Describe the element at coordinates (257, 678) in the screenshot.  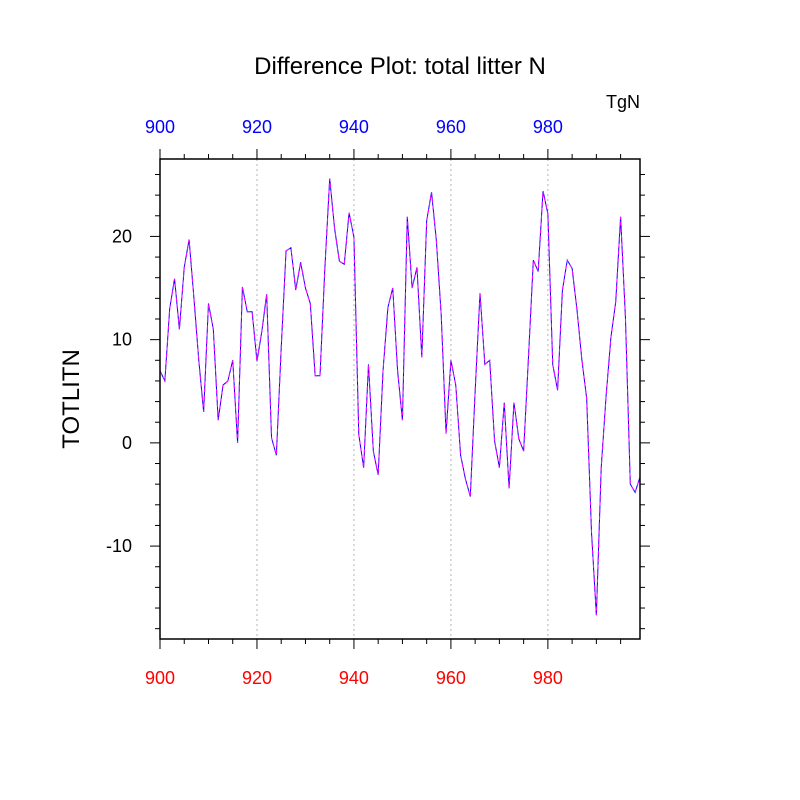
I see `x-tick-label-bottom-920: 920` at that location.